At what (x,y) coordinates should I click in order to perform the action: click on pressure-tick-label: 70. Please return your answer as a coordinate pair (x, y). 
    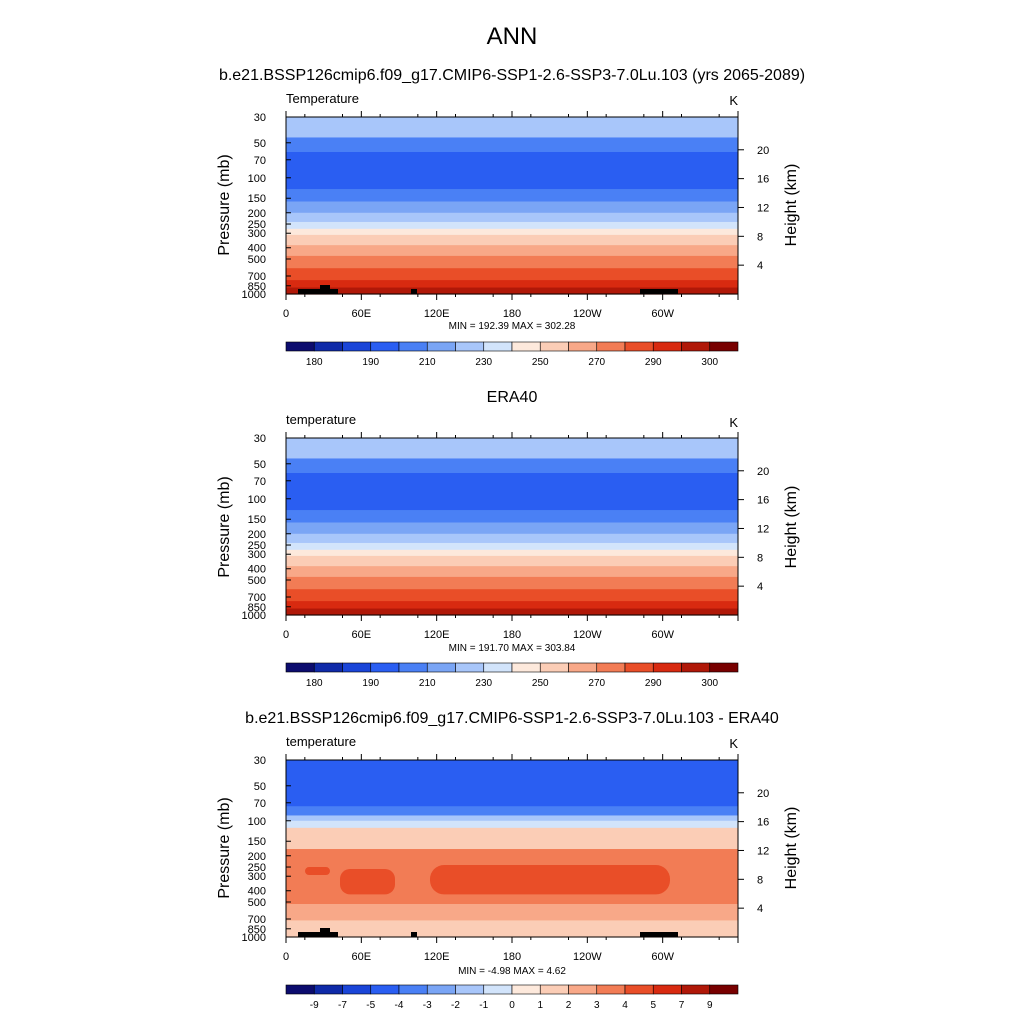
    Looking at the image, I should click on (260, 804).